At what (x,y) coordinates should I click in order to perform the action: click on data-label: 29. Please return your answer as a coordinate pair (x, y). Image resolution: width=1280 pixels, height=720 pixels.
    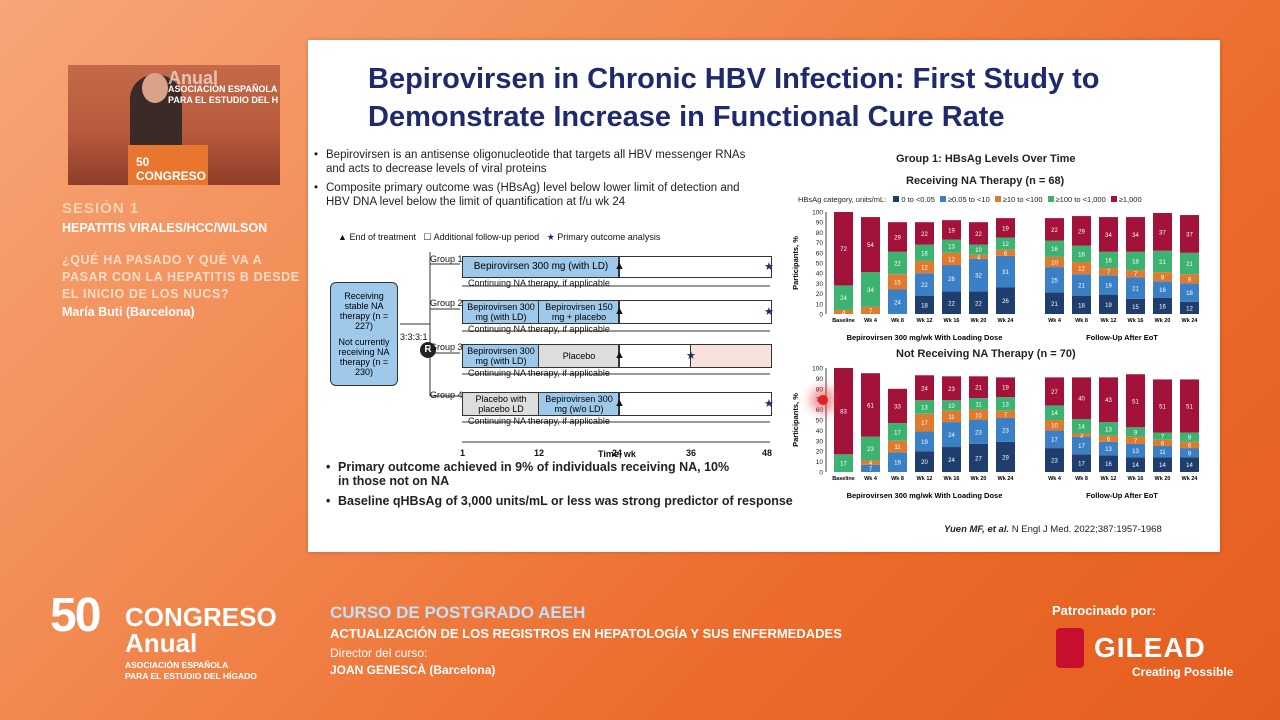
    Looking at the image, I should click on (897, 238).